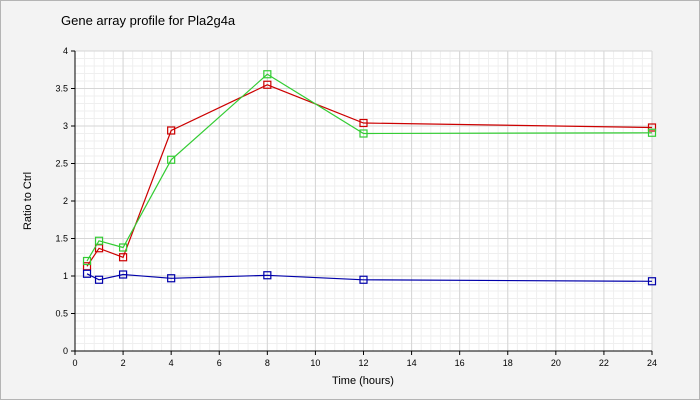 Image resolution: width=700 pixels, height=400 pixels. Describe the element at coordinates (74, 363) in the screenshot. I see `x-tick-label: 0` at that location.